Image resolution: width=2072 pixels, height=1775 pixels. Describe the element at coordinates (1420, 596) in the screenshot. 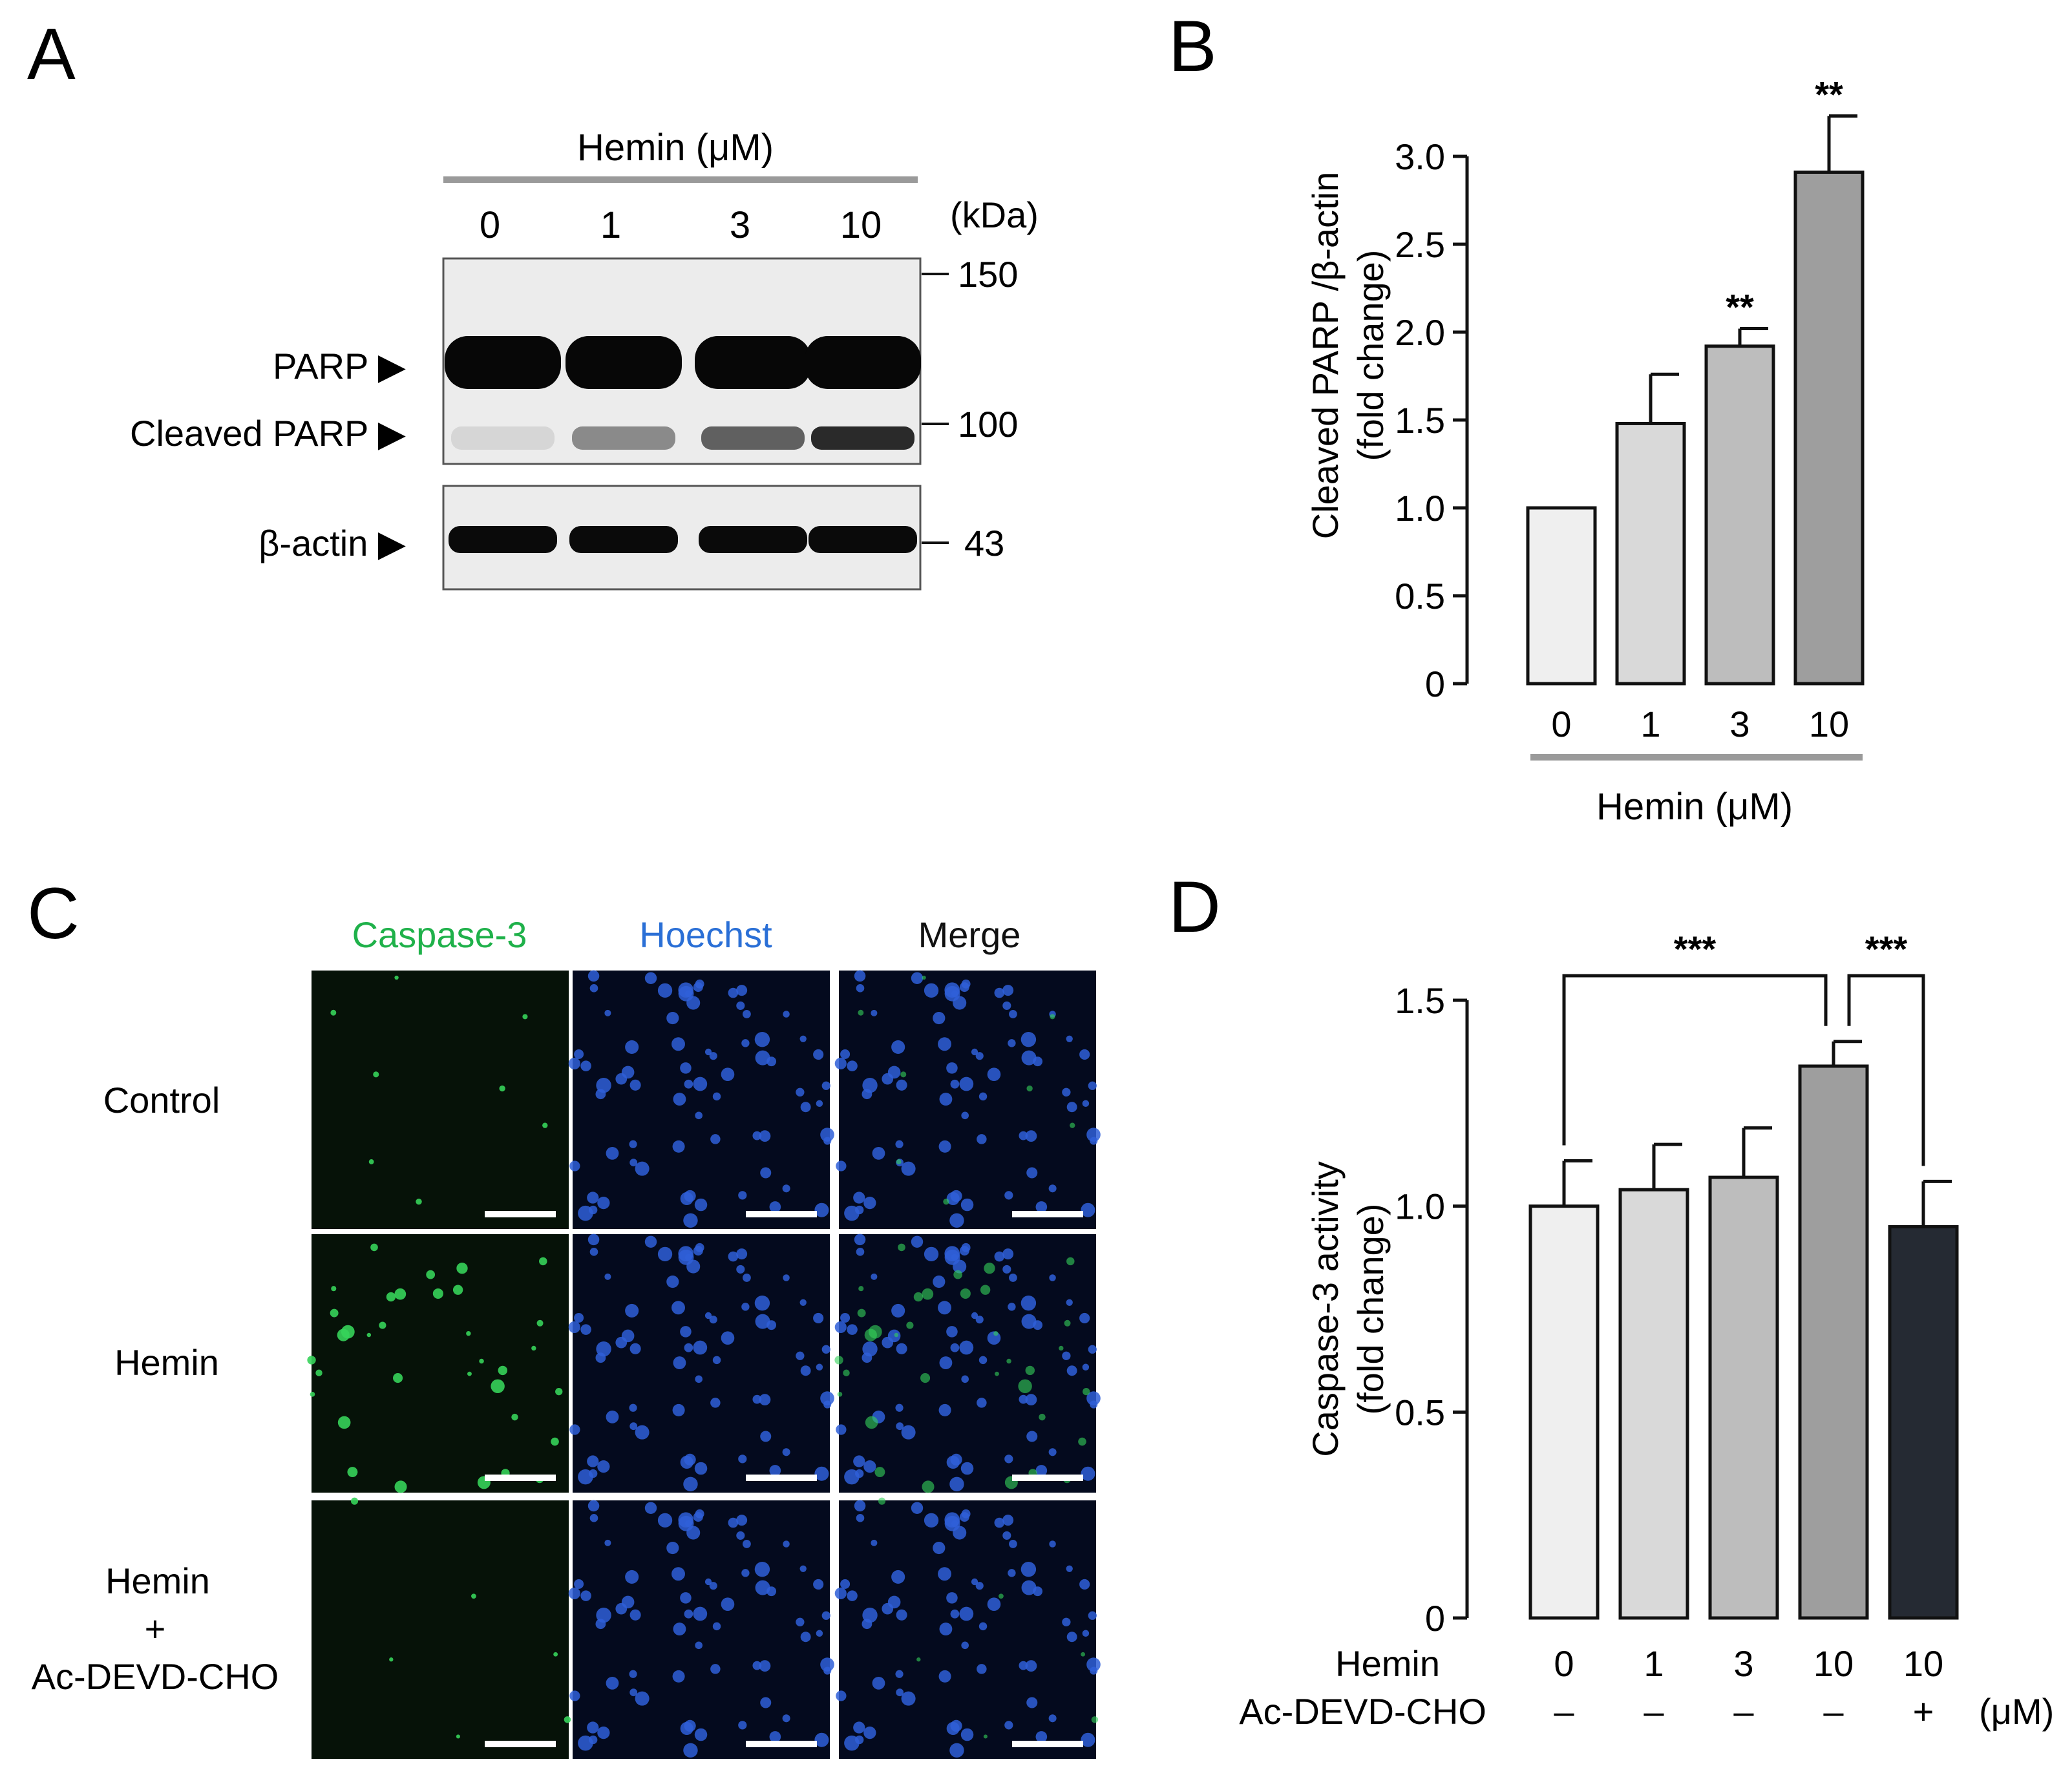

I see `y-tick-label: 0.5` at that location.